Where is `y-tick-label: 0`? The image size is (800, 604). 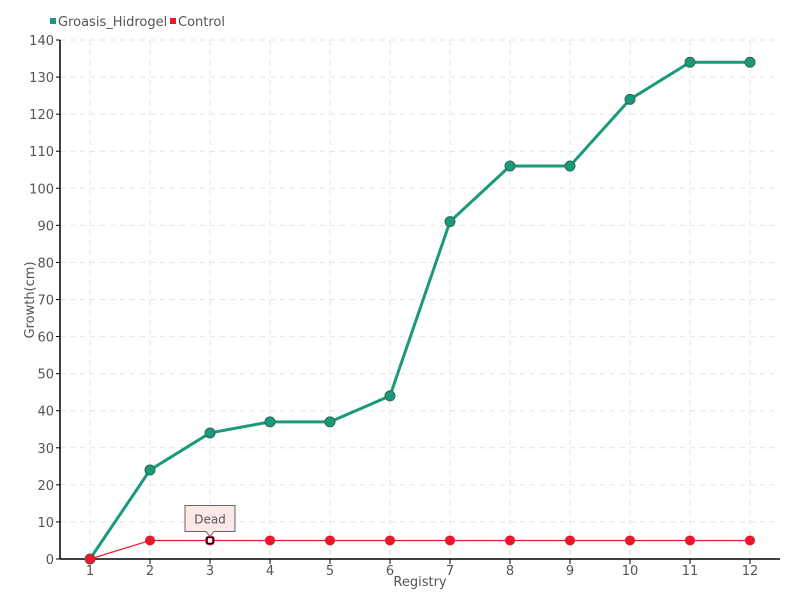
y-tick-label: 0 is located at coordinates (50, 560).